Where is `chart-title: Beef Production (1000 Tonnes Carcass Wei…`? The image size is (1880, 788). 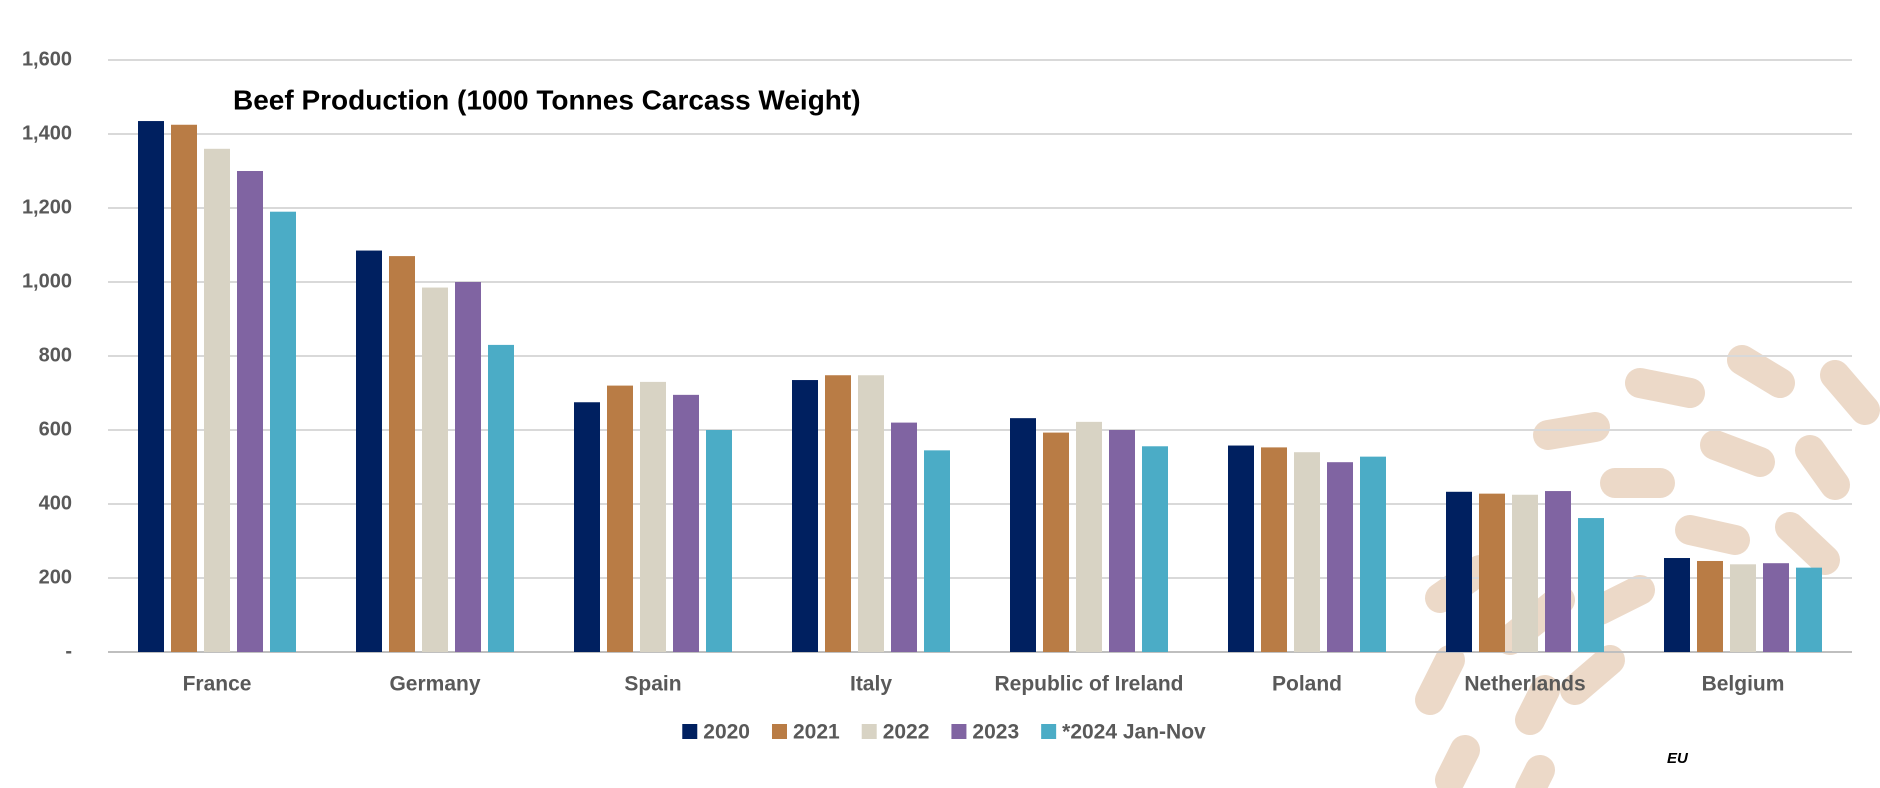 chart-title: Beef Production (1000 Tonnes Carcass Wei… is located at coordinates (547, 99).